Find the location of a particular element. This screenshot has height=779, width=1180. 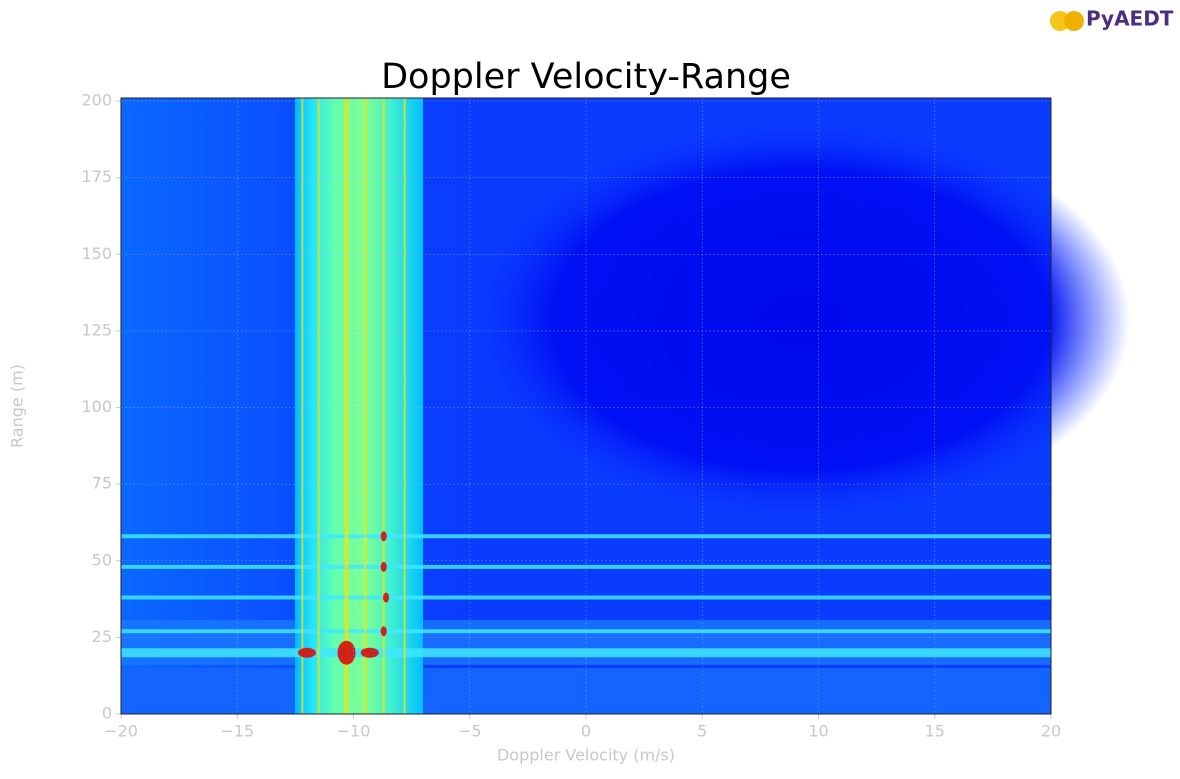

x-tick-label: −5 is located at coordinates (470, 731).